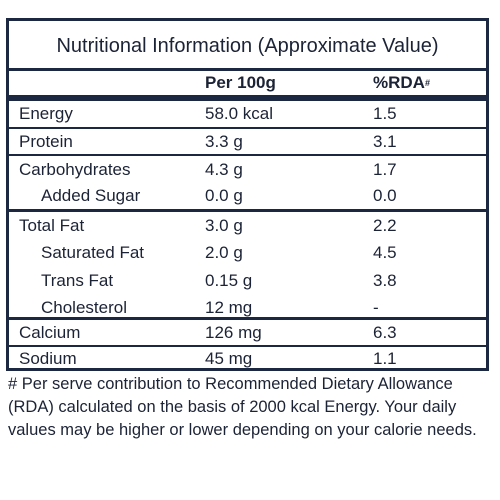  What do you see at coordinates (385, 280) in the screenshot?
I see `row-rda: 3.8` at bounding box center [385, 280].